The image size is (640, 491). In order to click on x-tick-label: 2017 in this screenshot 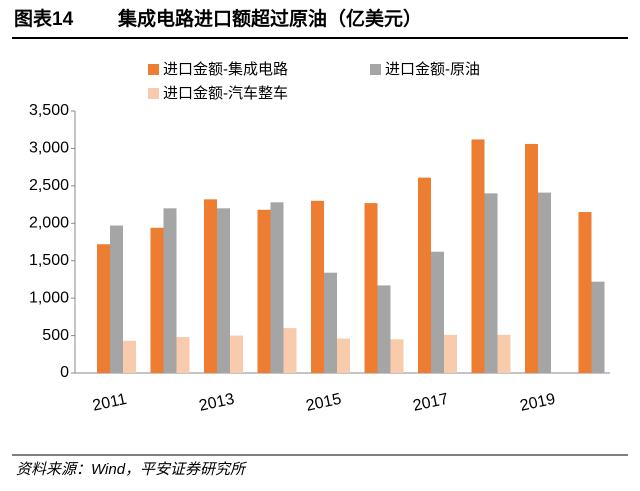, I will do `click(431, 403)`.